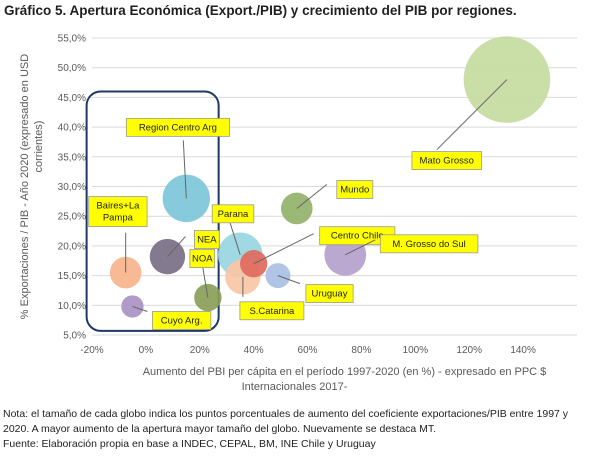  What do you see at coordinates (308, 350) in the screenshot?
I see `x-tick-label: 60%` at bounding box center [308, 350].